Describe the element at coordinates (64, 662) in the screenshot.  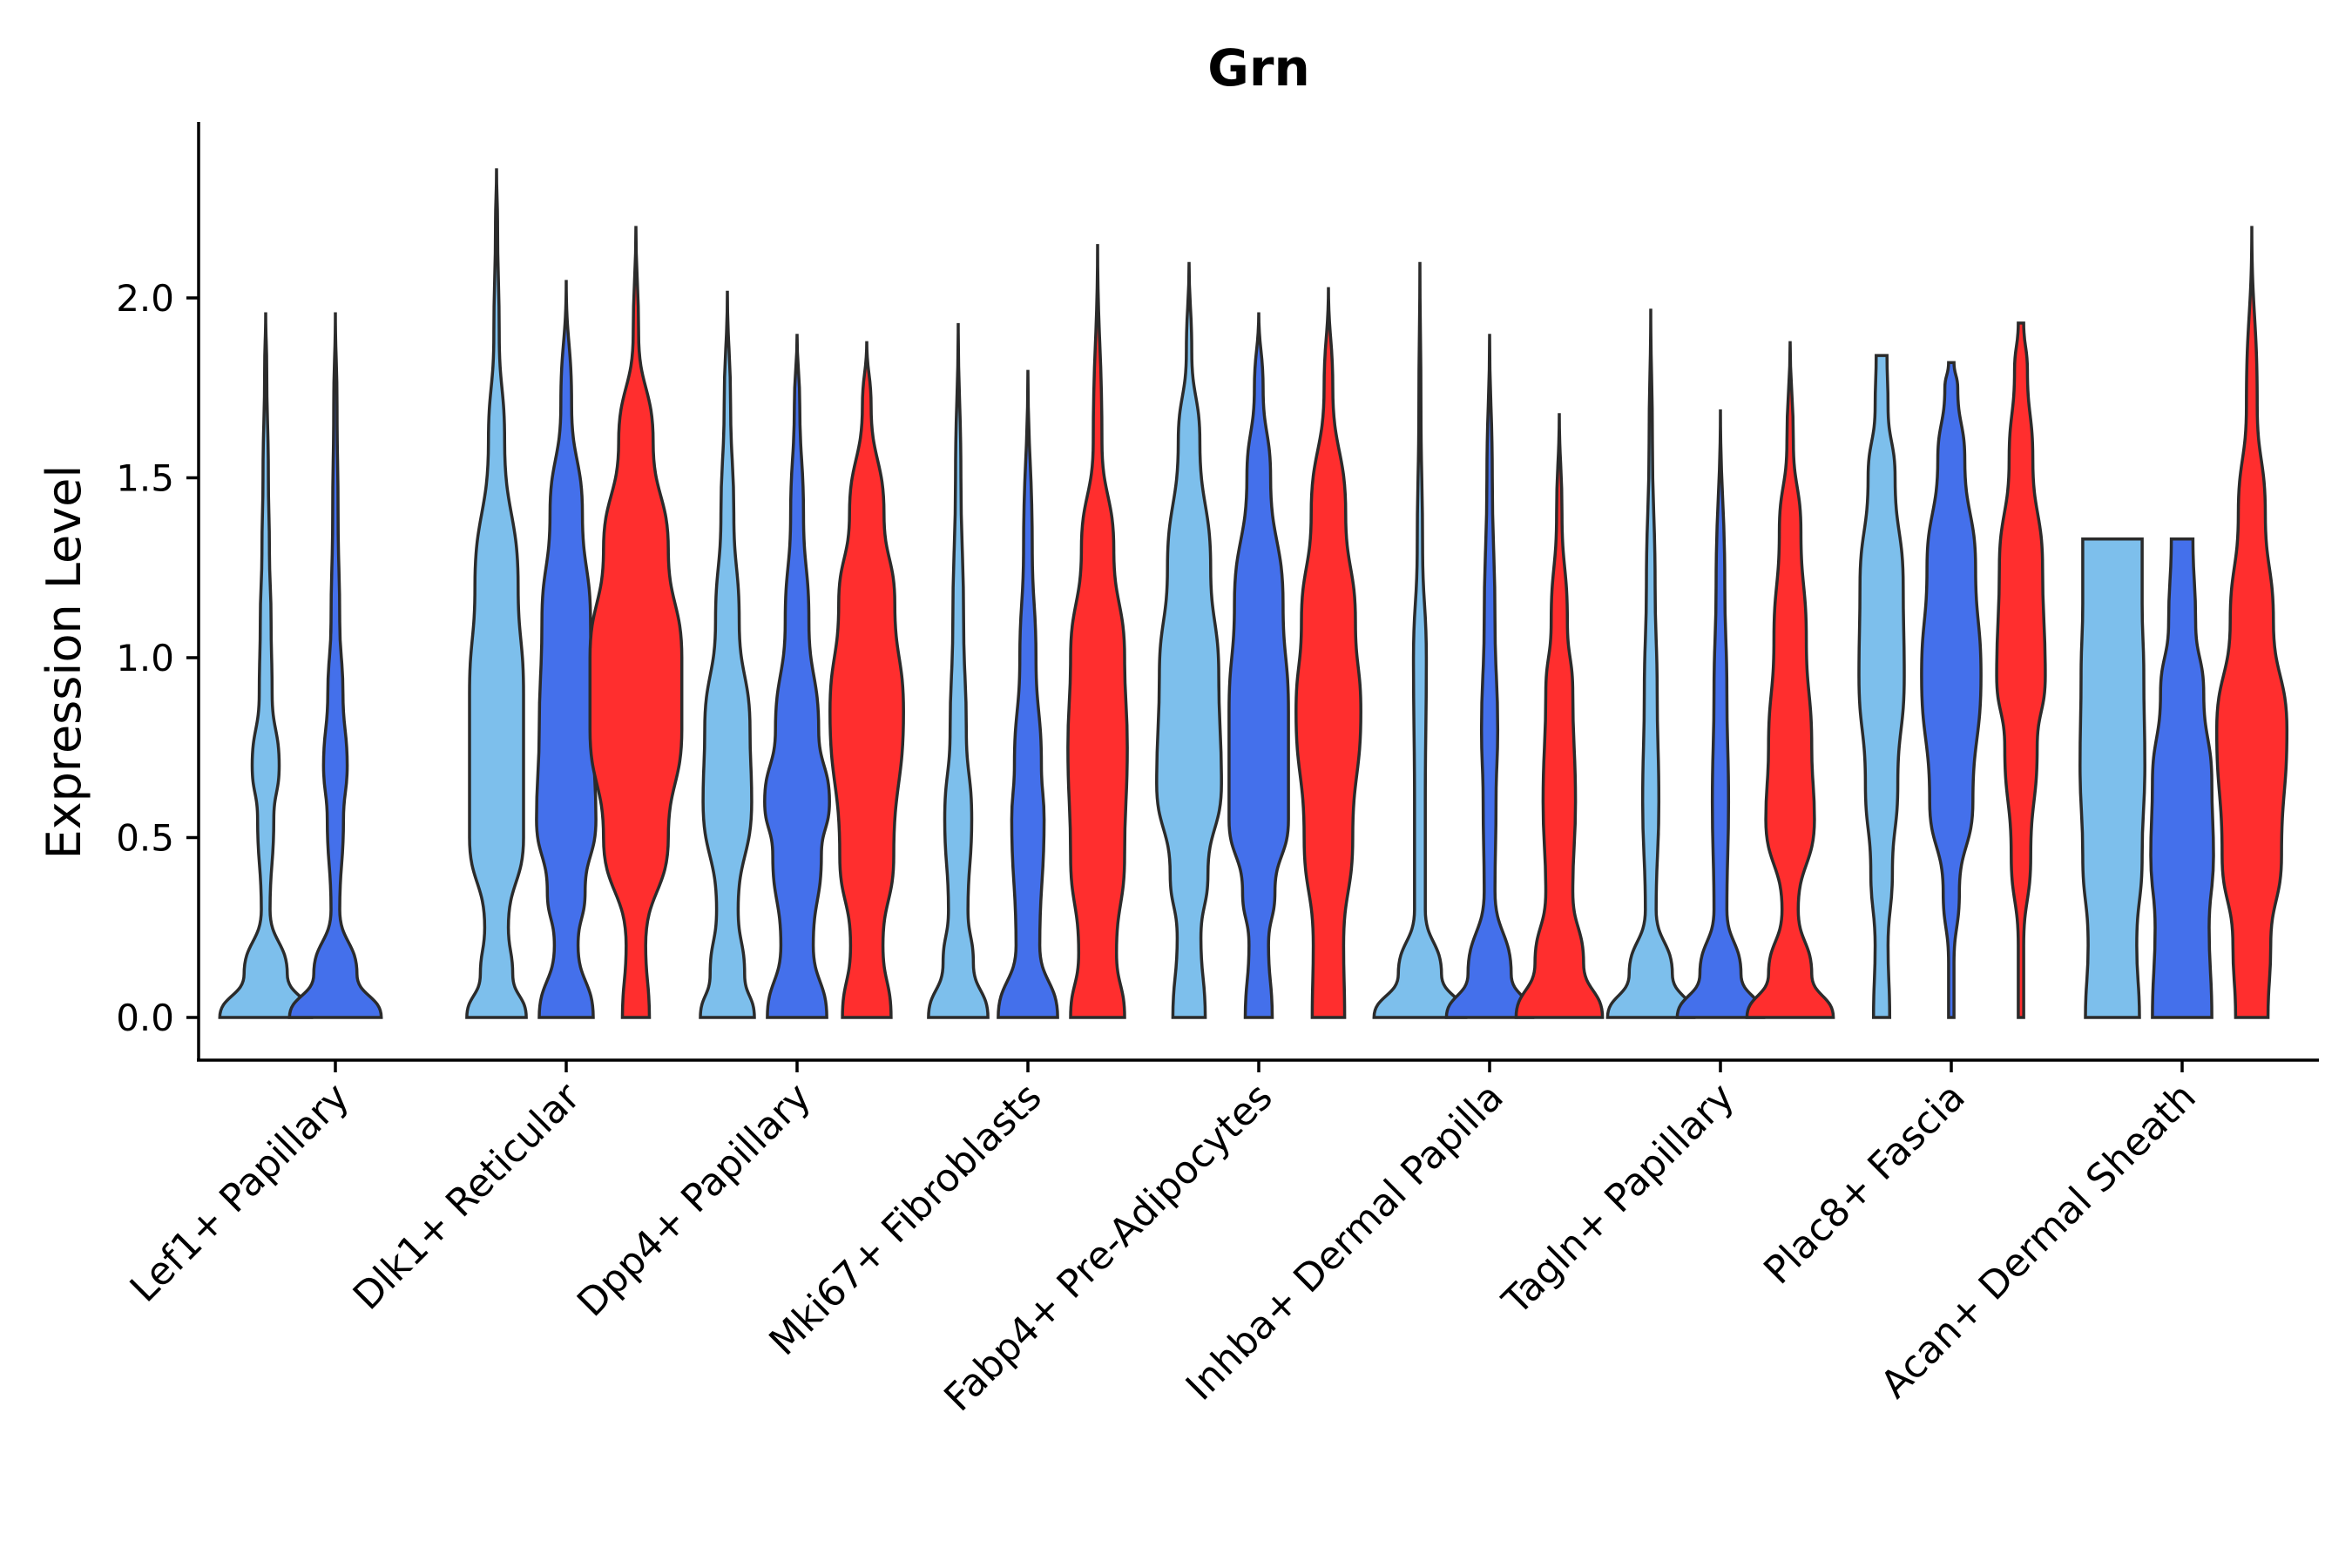
I see `y-axis-label: Expression Level` at that location.